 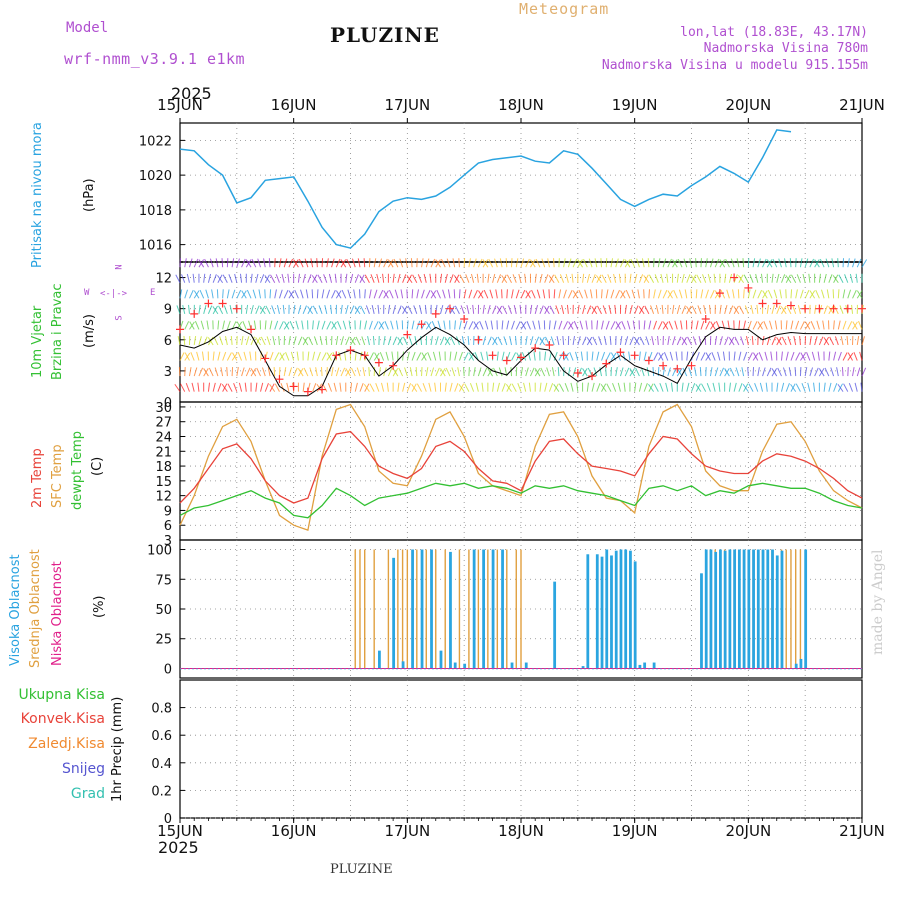 I want to click on y-tick-label: 0, so click(x=168, y=403).